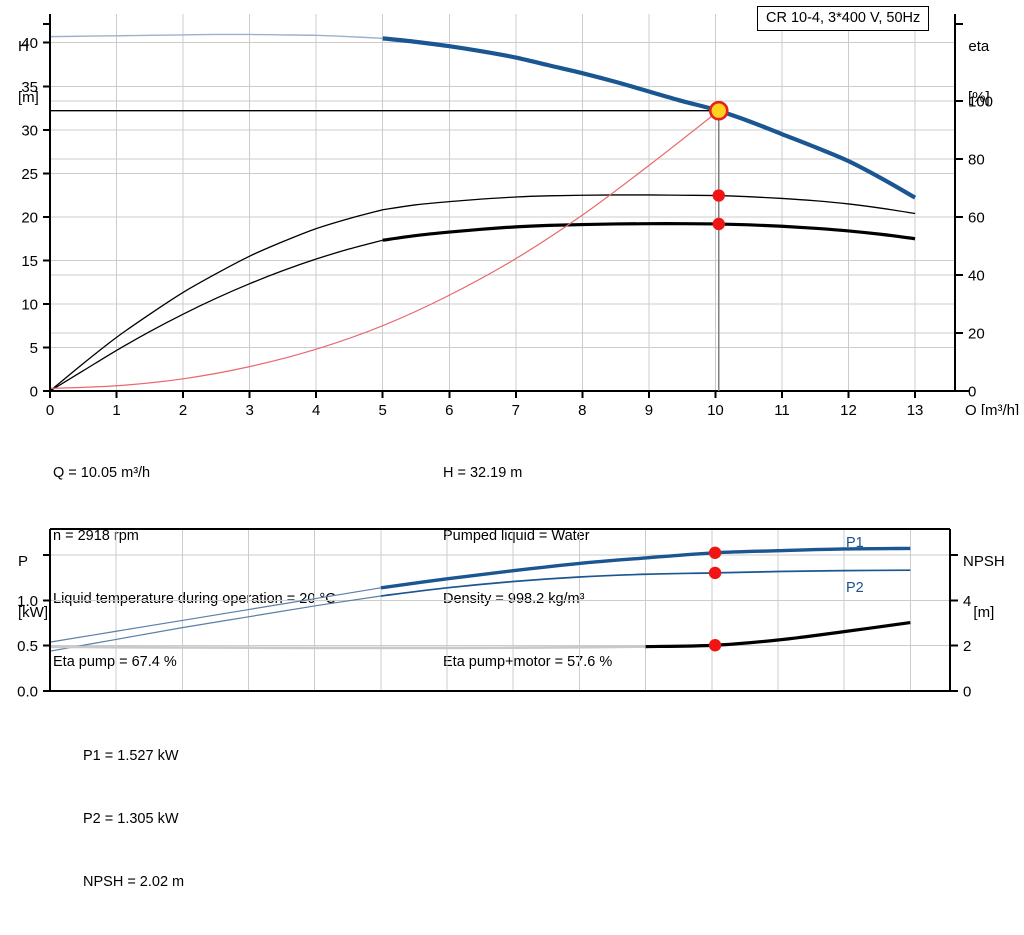 Image resolution: width=1024 pixels, height=935 pixels. What do you see at coordinates (976, 218) in the screenshot?
I see `svg-text: 60` at bounding box center [976, 218].